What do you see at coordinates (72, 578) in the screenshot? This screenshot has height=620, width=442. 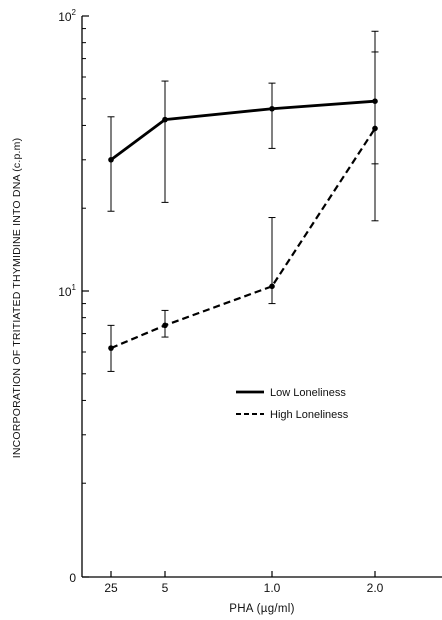 I see `y-tick-label: 0` at bounding box center [72, 578].